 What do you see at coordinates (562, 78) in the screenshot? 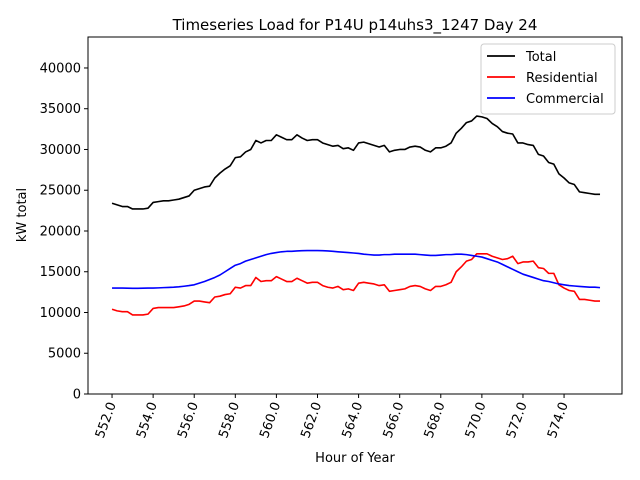
I see `legend-label-residential: Residential` at bounding box center [562, 78].